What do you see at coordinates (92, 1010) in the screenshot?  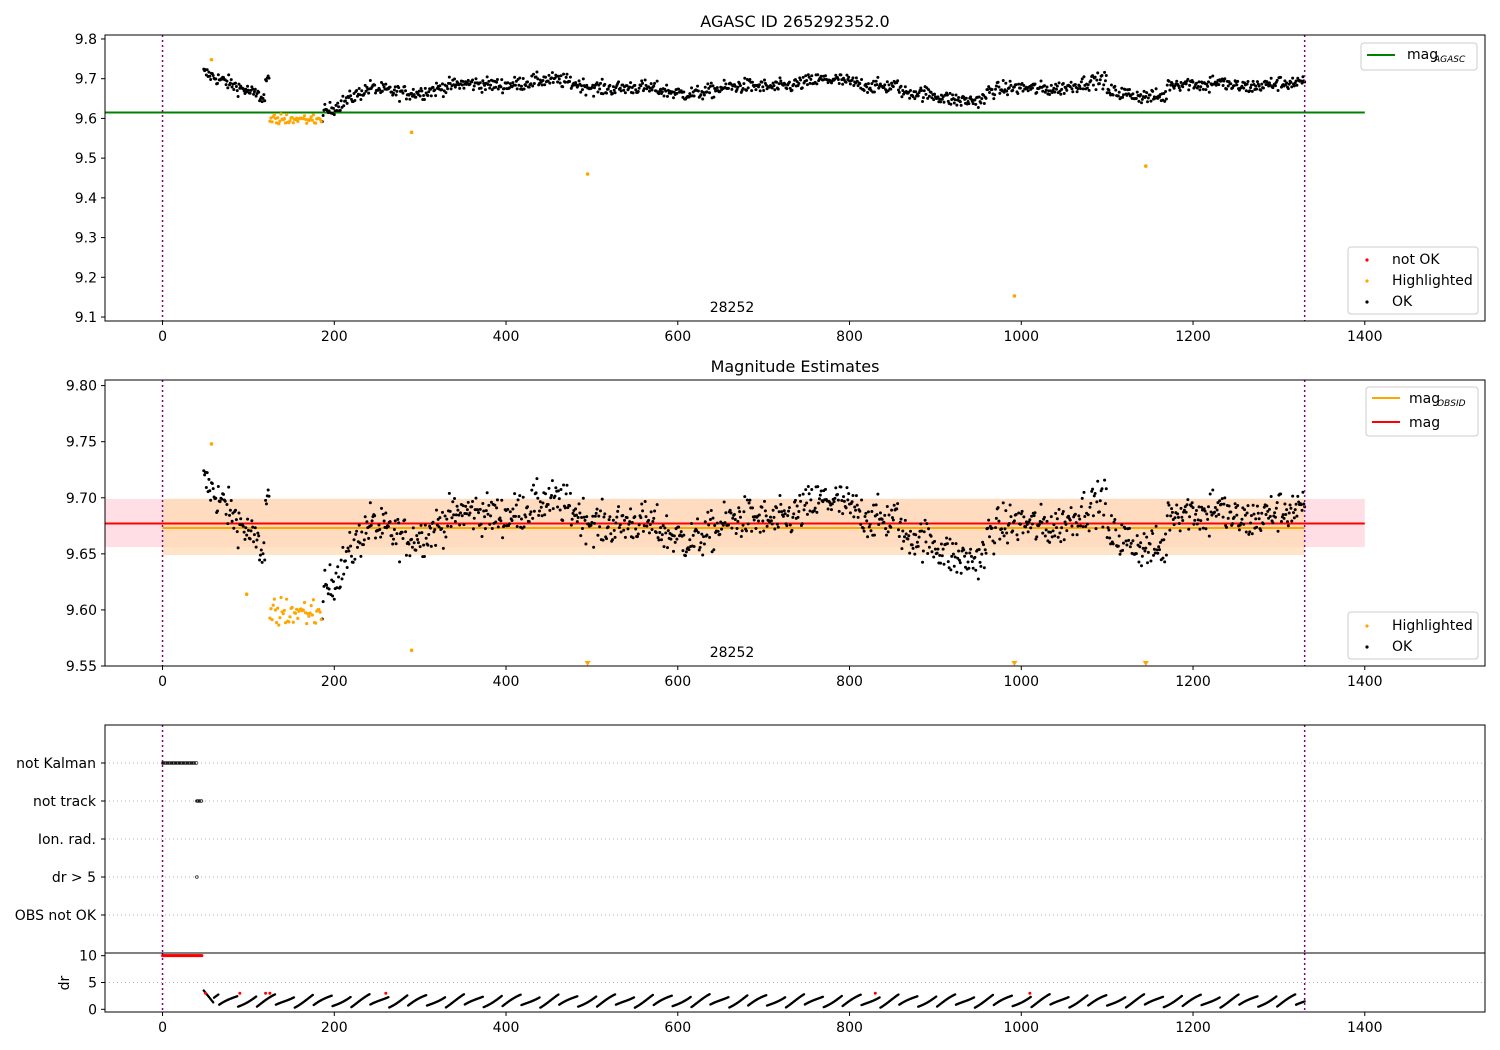 I see `y-tick-label: 0` at bounding box center [92, 1010].